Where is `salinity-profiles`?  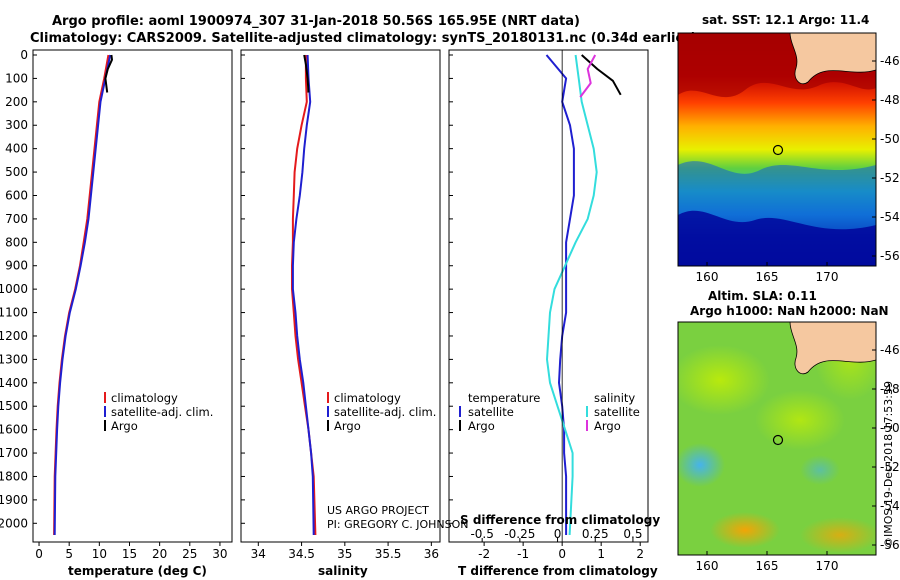
salinity-profiles is located at coordinates (304, 295).